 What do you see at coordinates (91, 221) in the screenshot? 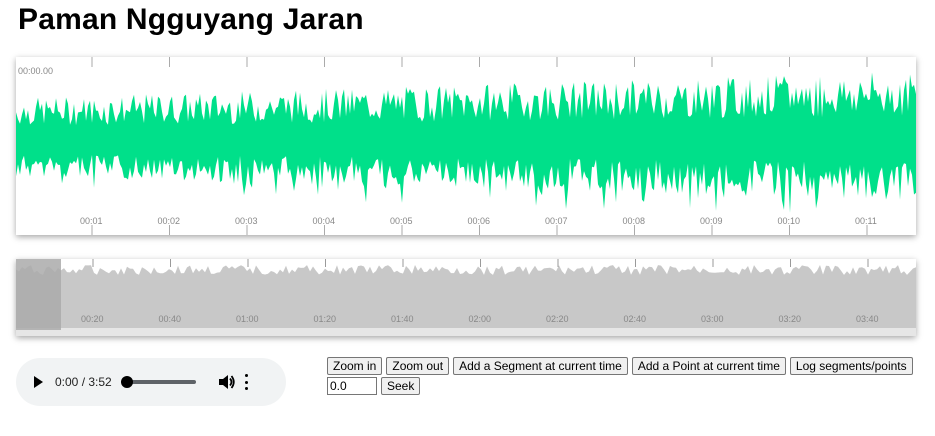
I see `zoomview-tick-label: 00:01` at bounding box center [91, 221].